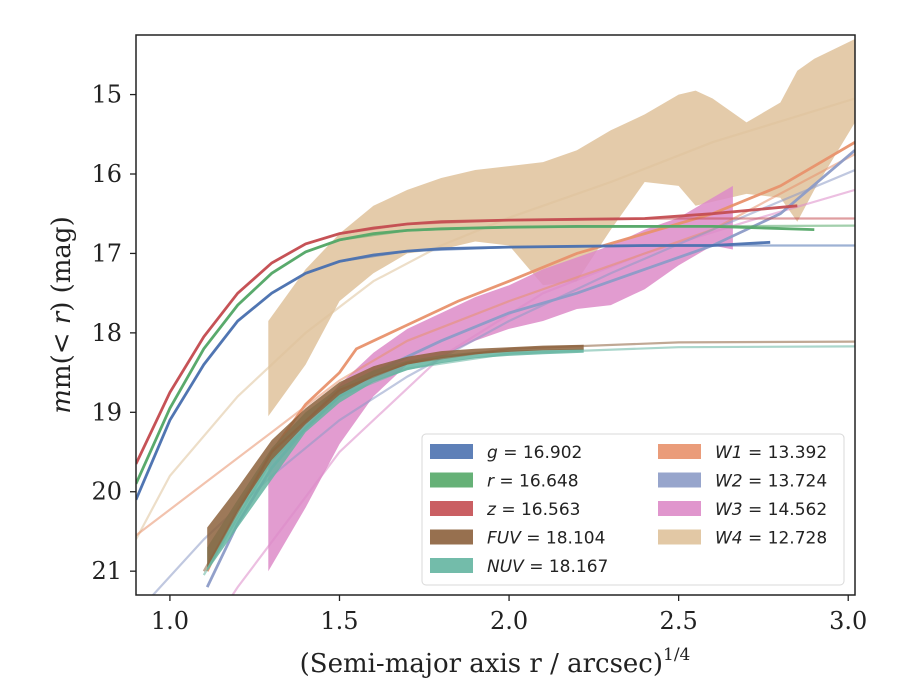 The image size is (900, 700). Describe the element at coordinates (106, 333) in the screenshot. I see `y-tick-label: 18` at that location.